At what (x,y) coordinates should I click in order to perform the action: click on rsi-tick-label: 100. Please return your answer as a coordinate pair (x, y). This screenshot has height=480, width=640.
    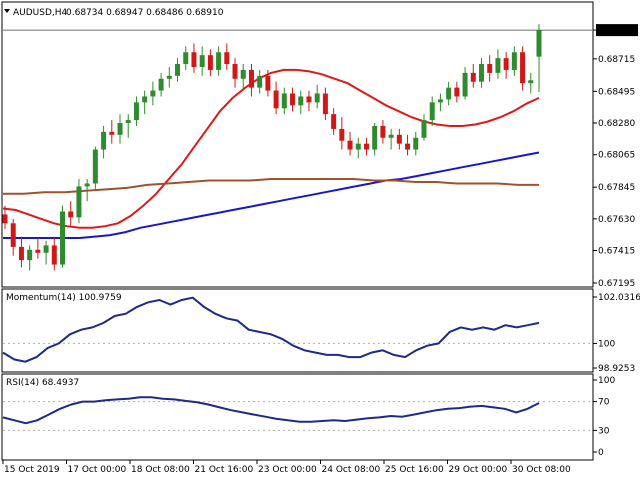
    Looking at the image, I should click on (606, 381).